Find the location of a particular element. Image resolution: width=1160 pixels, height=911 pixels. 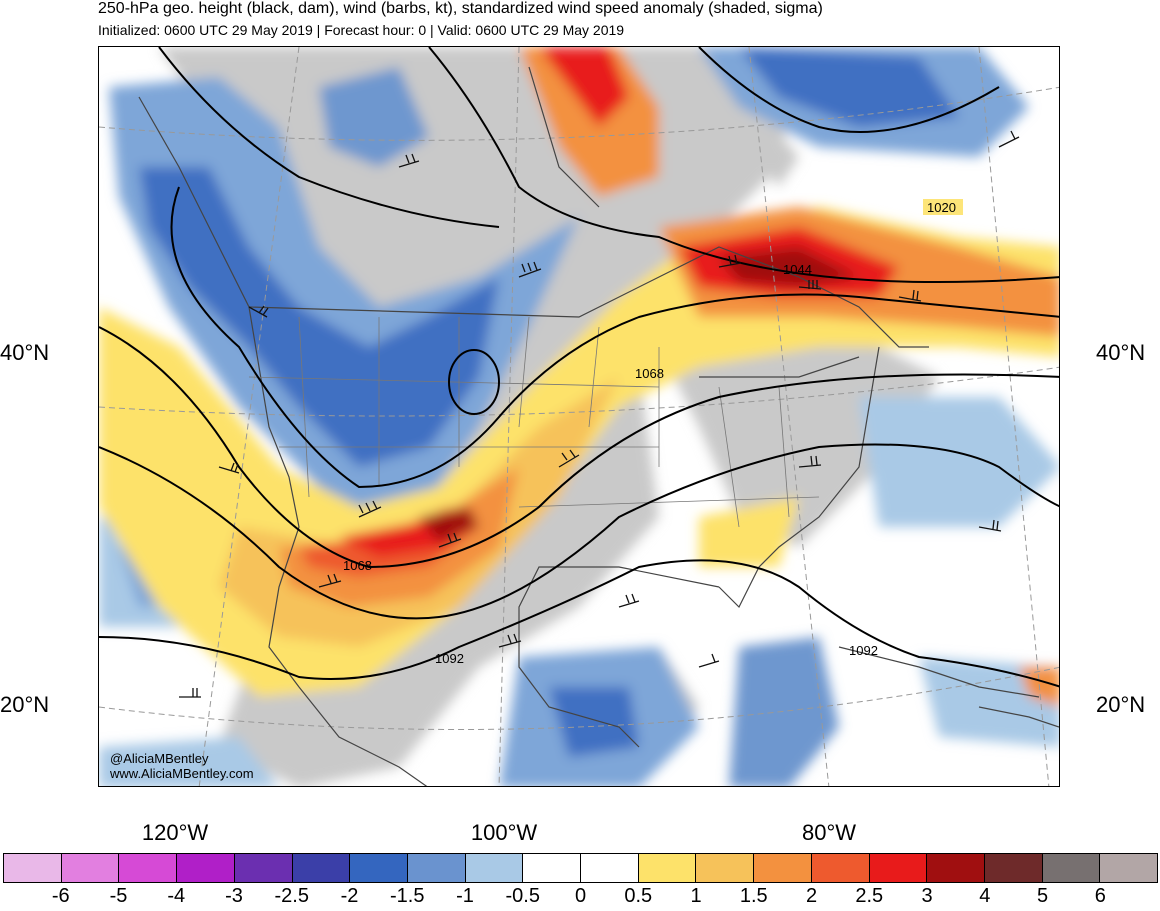

colorbar-label: 4 is located at coordinates (985, 896).